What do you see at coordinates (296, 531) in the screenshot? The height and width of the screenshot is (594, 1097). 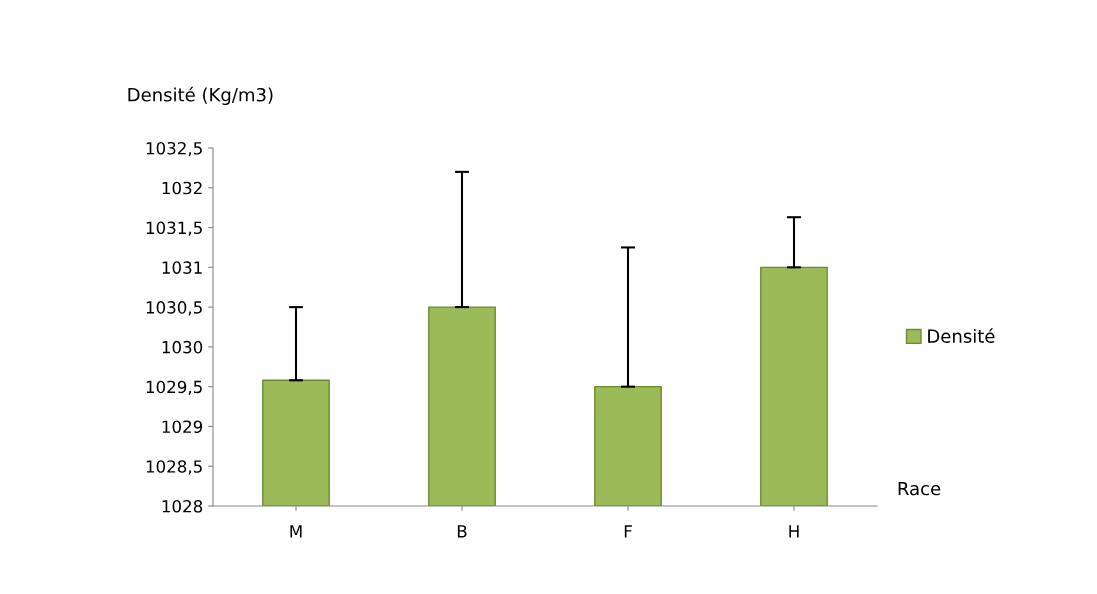 I see `x-tick-label: M` at bounding box center [296, 531].